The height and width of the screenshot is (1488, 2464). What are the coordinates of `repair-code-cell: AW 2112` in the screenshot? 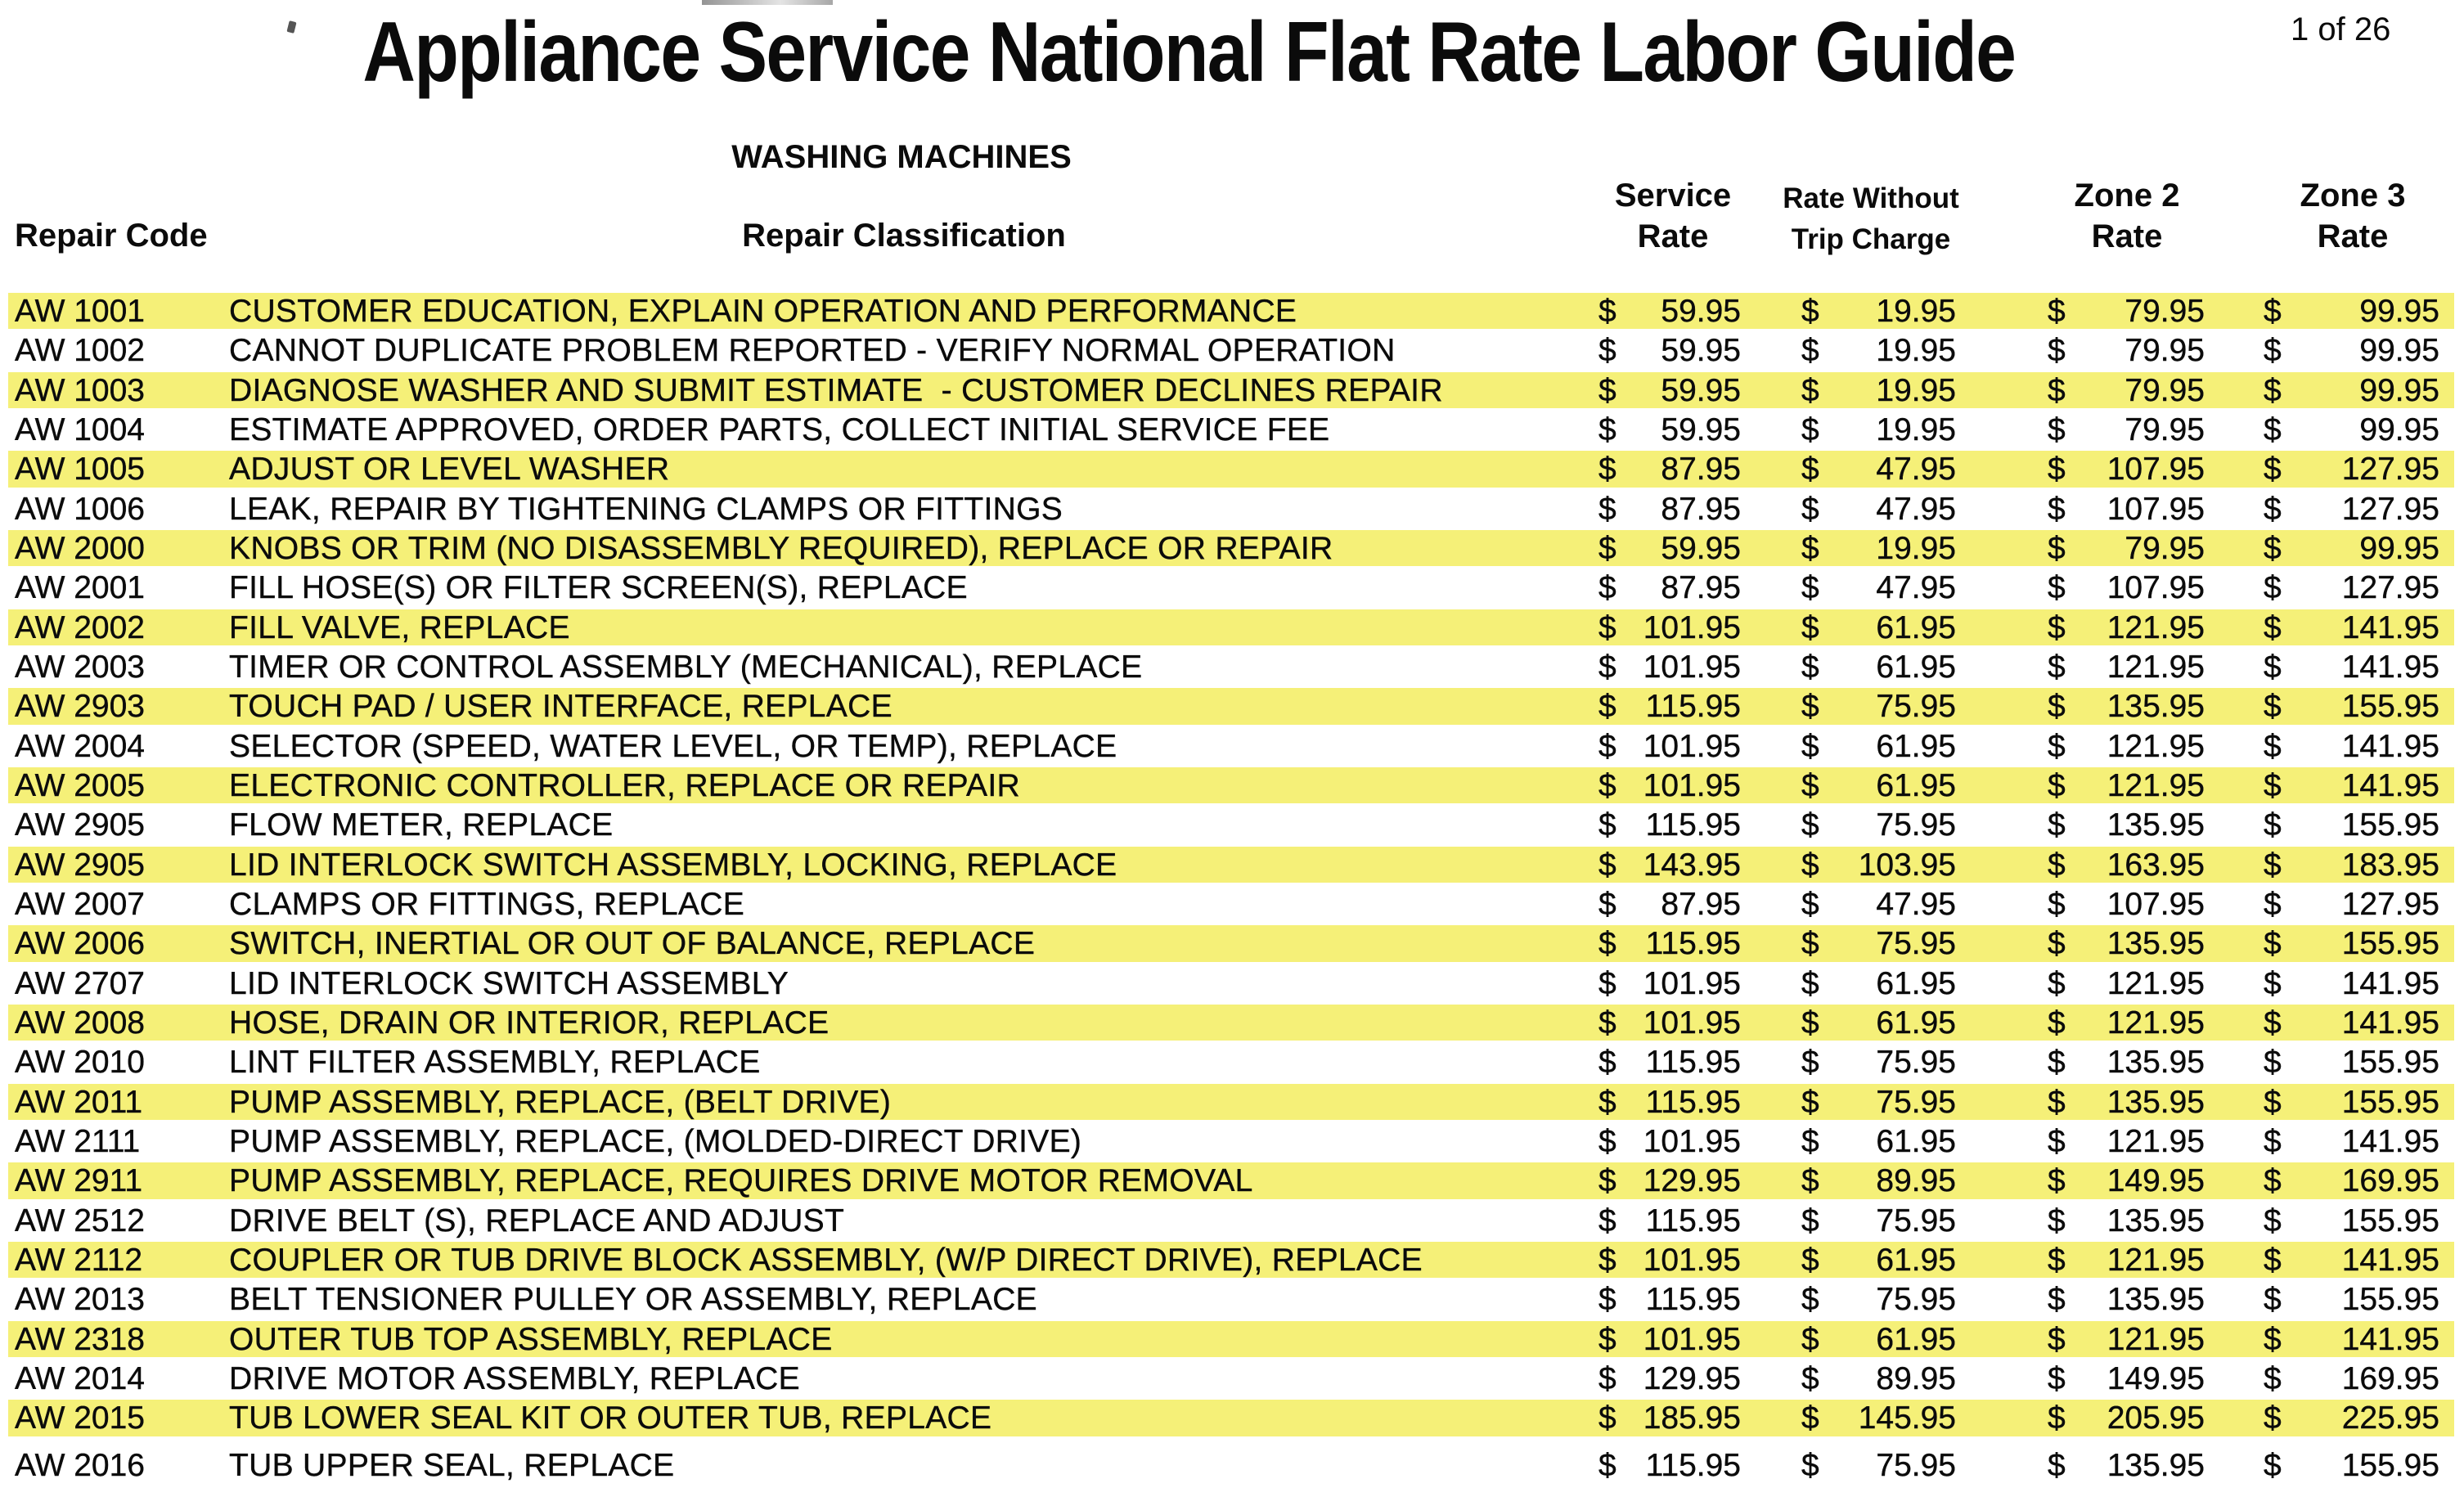 It's located at (79, 1260).